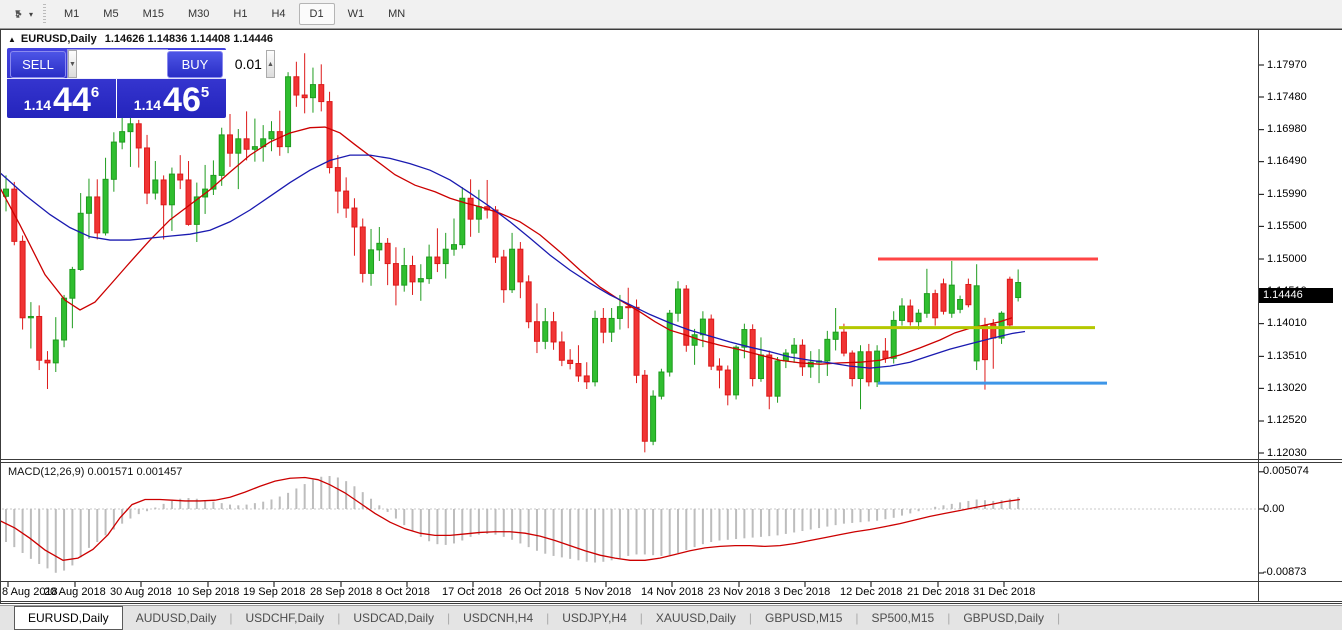 Image resolution: width=1342 pixels, height=630 pixels. Describe the element at coordinates (31, 14) in the screenshot. I see `chevron-down-icon: ▾` at that location.